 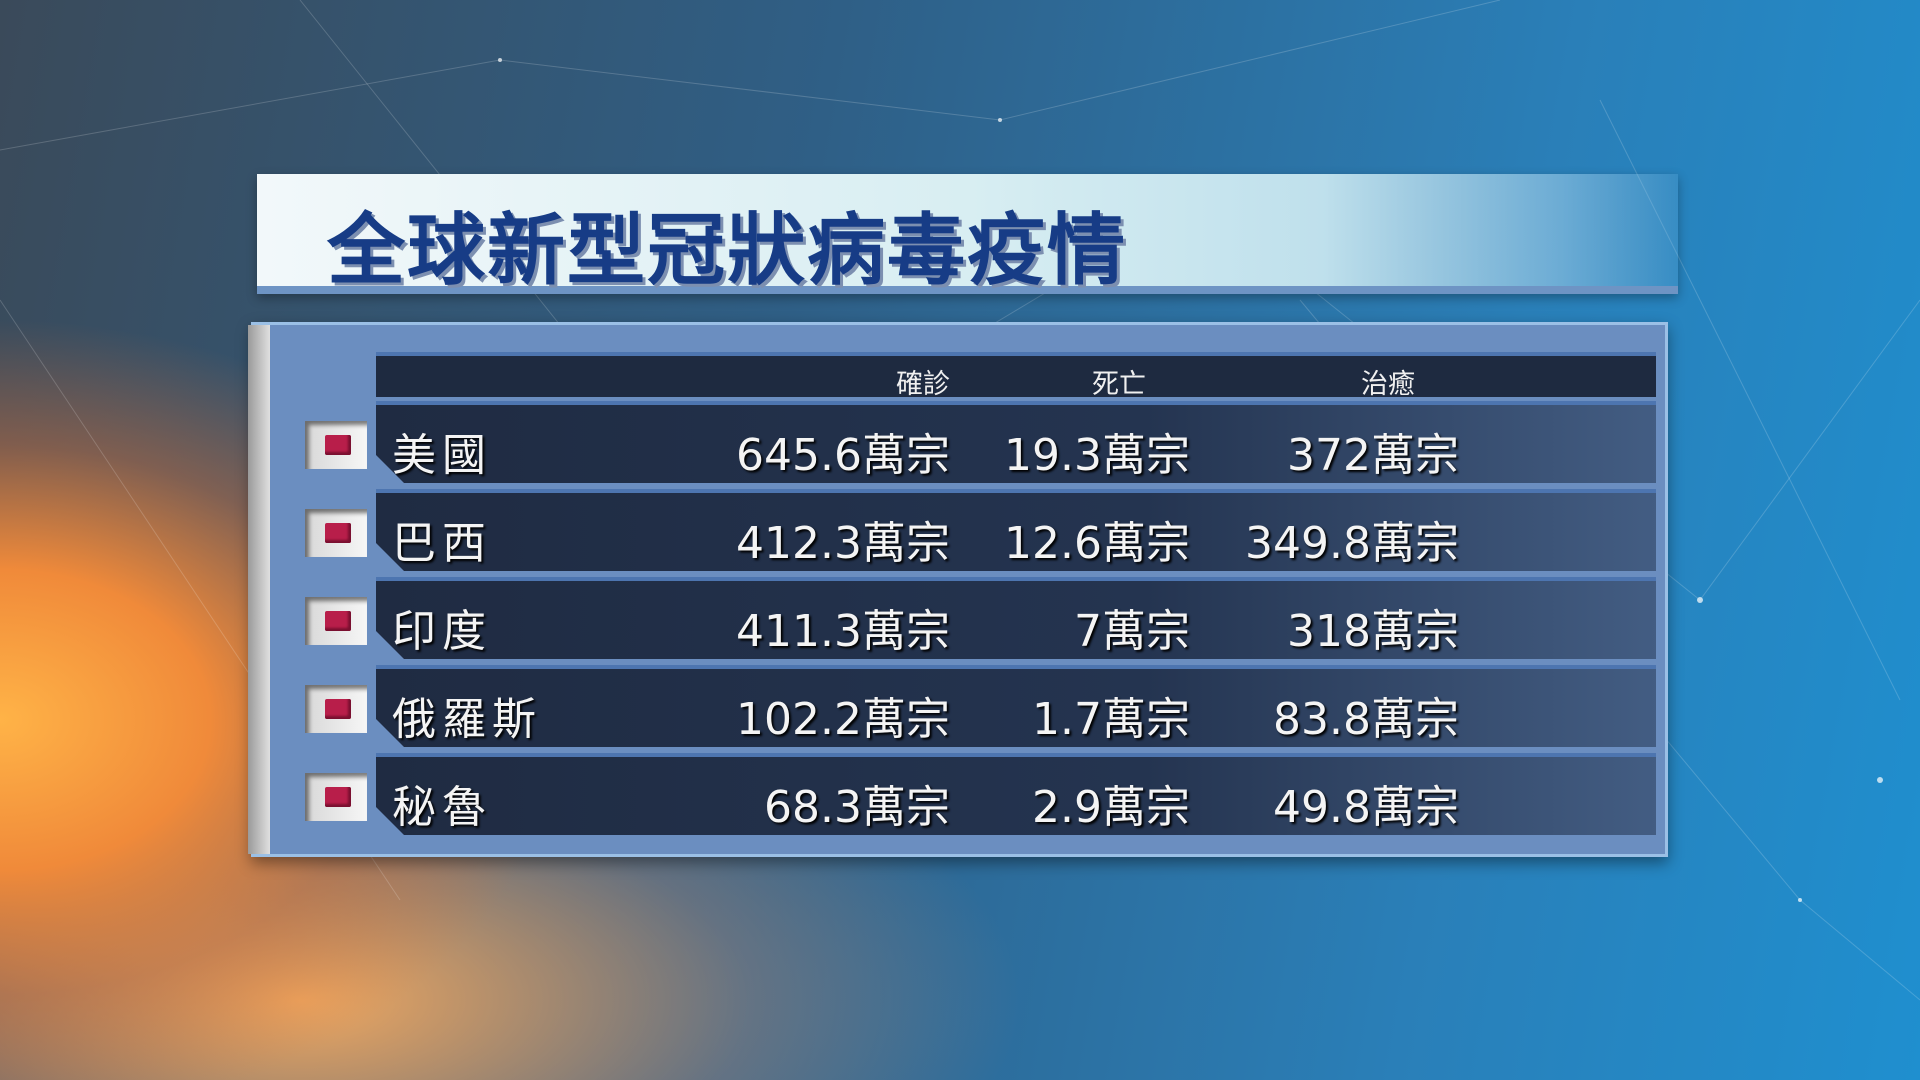 What do you see at coordinates (259, 589) in the screenshot?
I see `panel-edge` at bounding box center [259, 589].